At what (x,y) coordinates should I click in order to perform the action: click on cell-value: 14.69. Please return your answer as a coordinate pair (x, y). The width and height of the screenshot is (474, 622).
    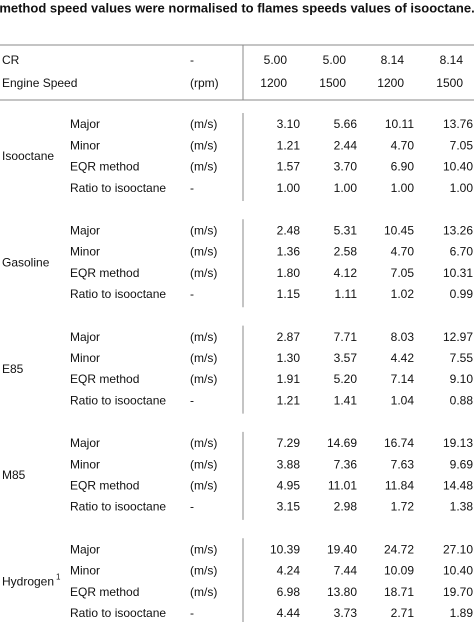
    Looking at the image, I should click on (342, 443).